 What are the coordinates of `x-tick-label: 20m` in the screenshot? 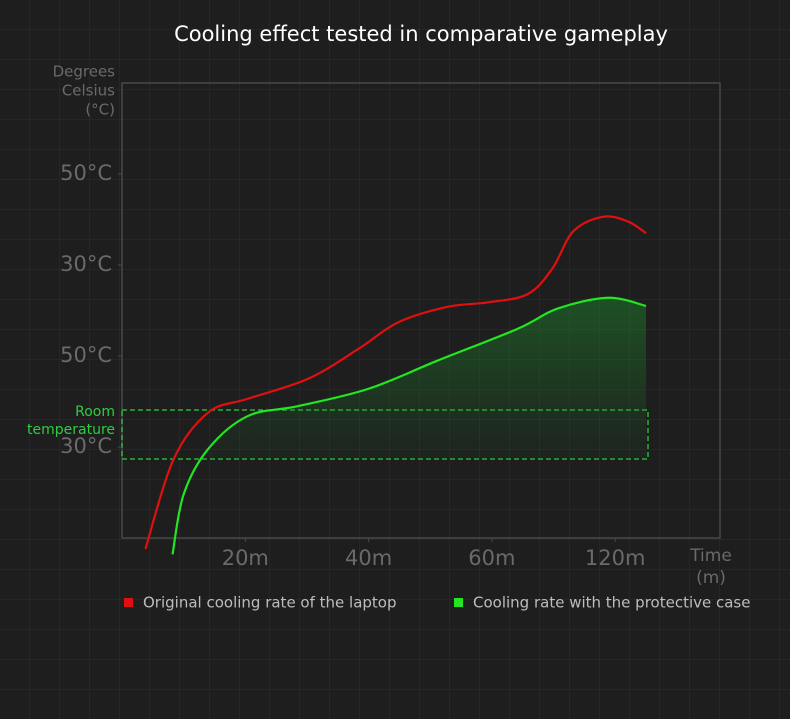 It's located at (245, 558).